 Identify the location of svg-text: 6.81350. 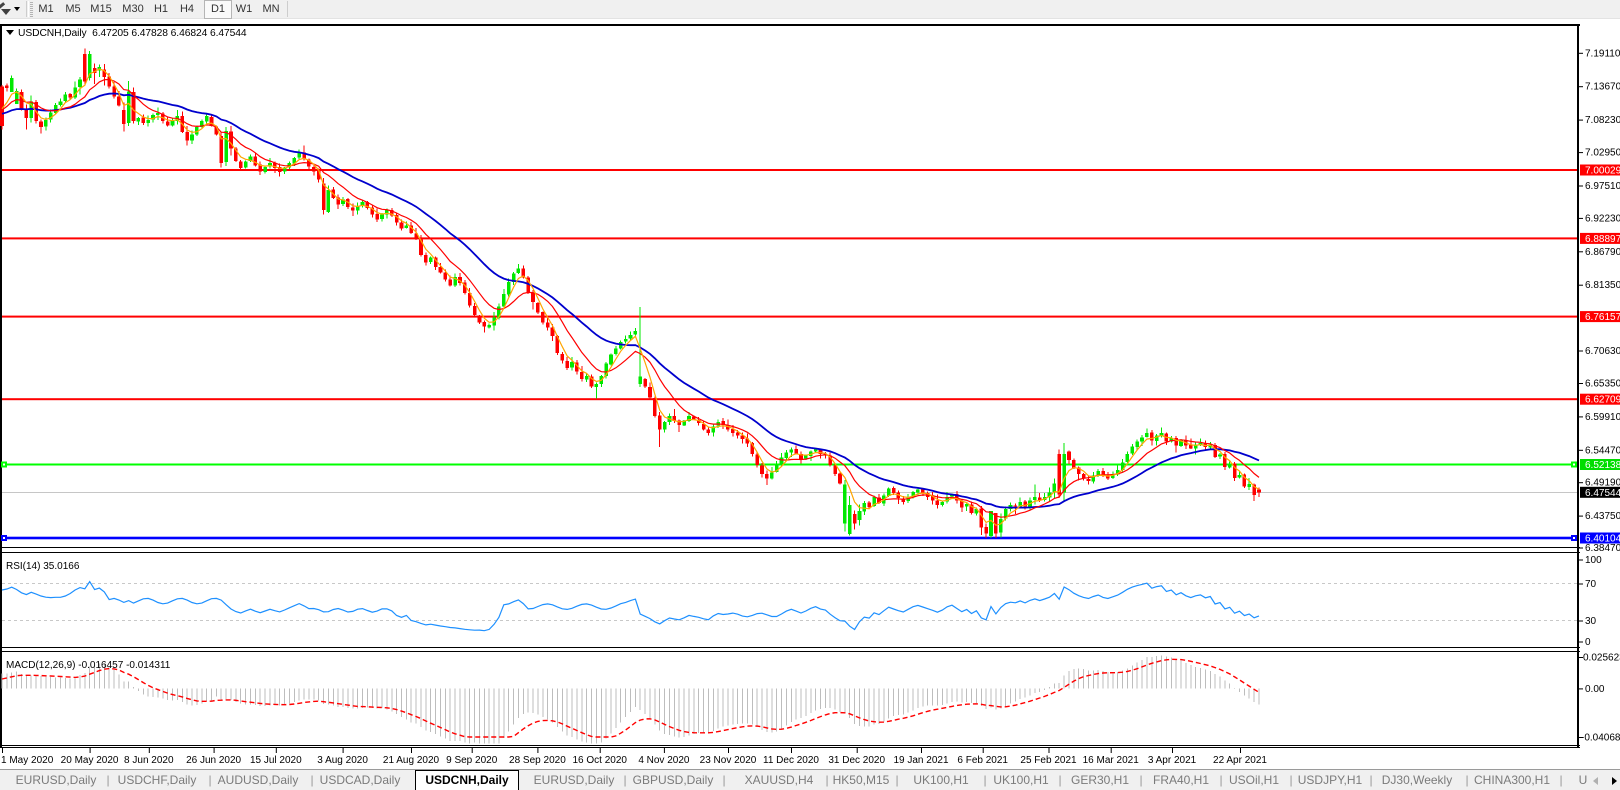
(1602, 285).